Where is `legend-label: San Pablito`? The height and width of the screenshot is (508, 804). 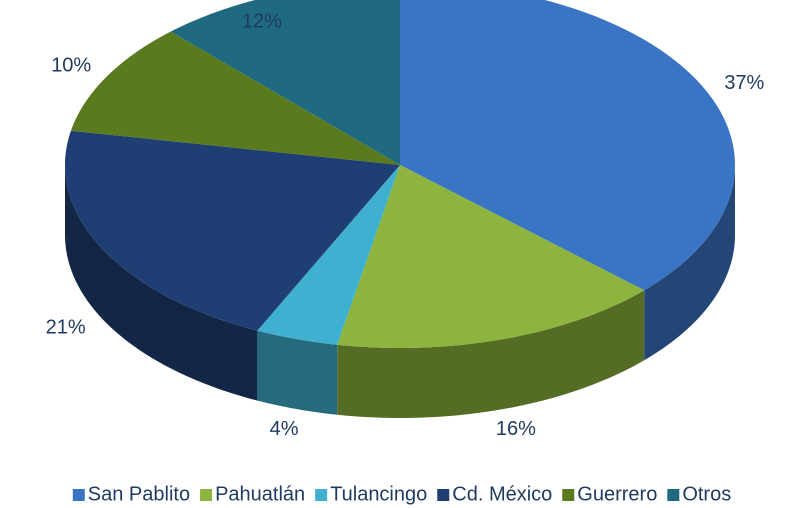 legend-label: San Pablito is located at coordinates (139, 494).